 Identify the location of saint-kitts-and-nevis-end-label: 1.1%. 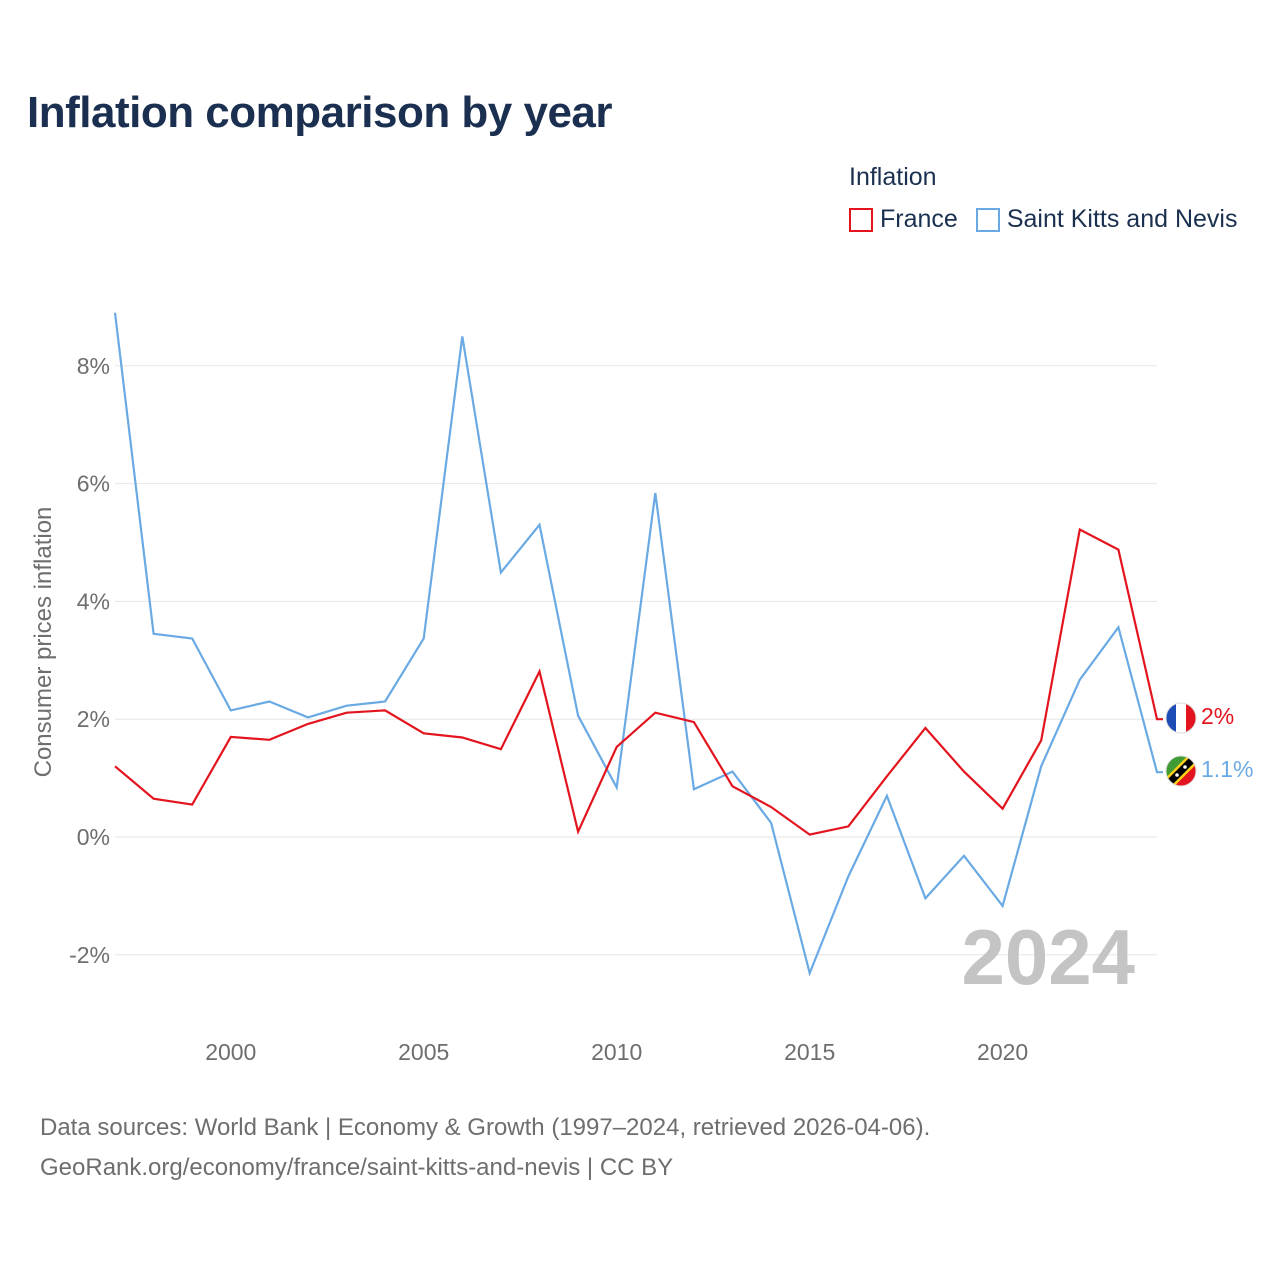
(1227, 769).